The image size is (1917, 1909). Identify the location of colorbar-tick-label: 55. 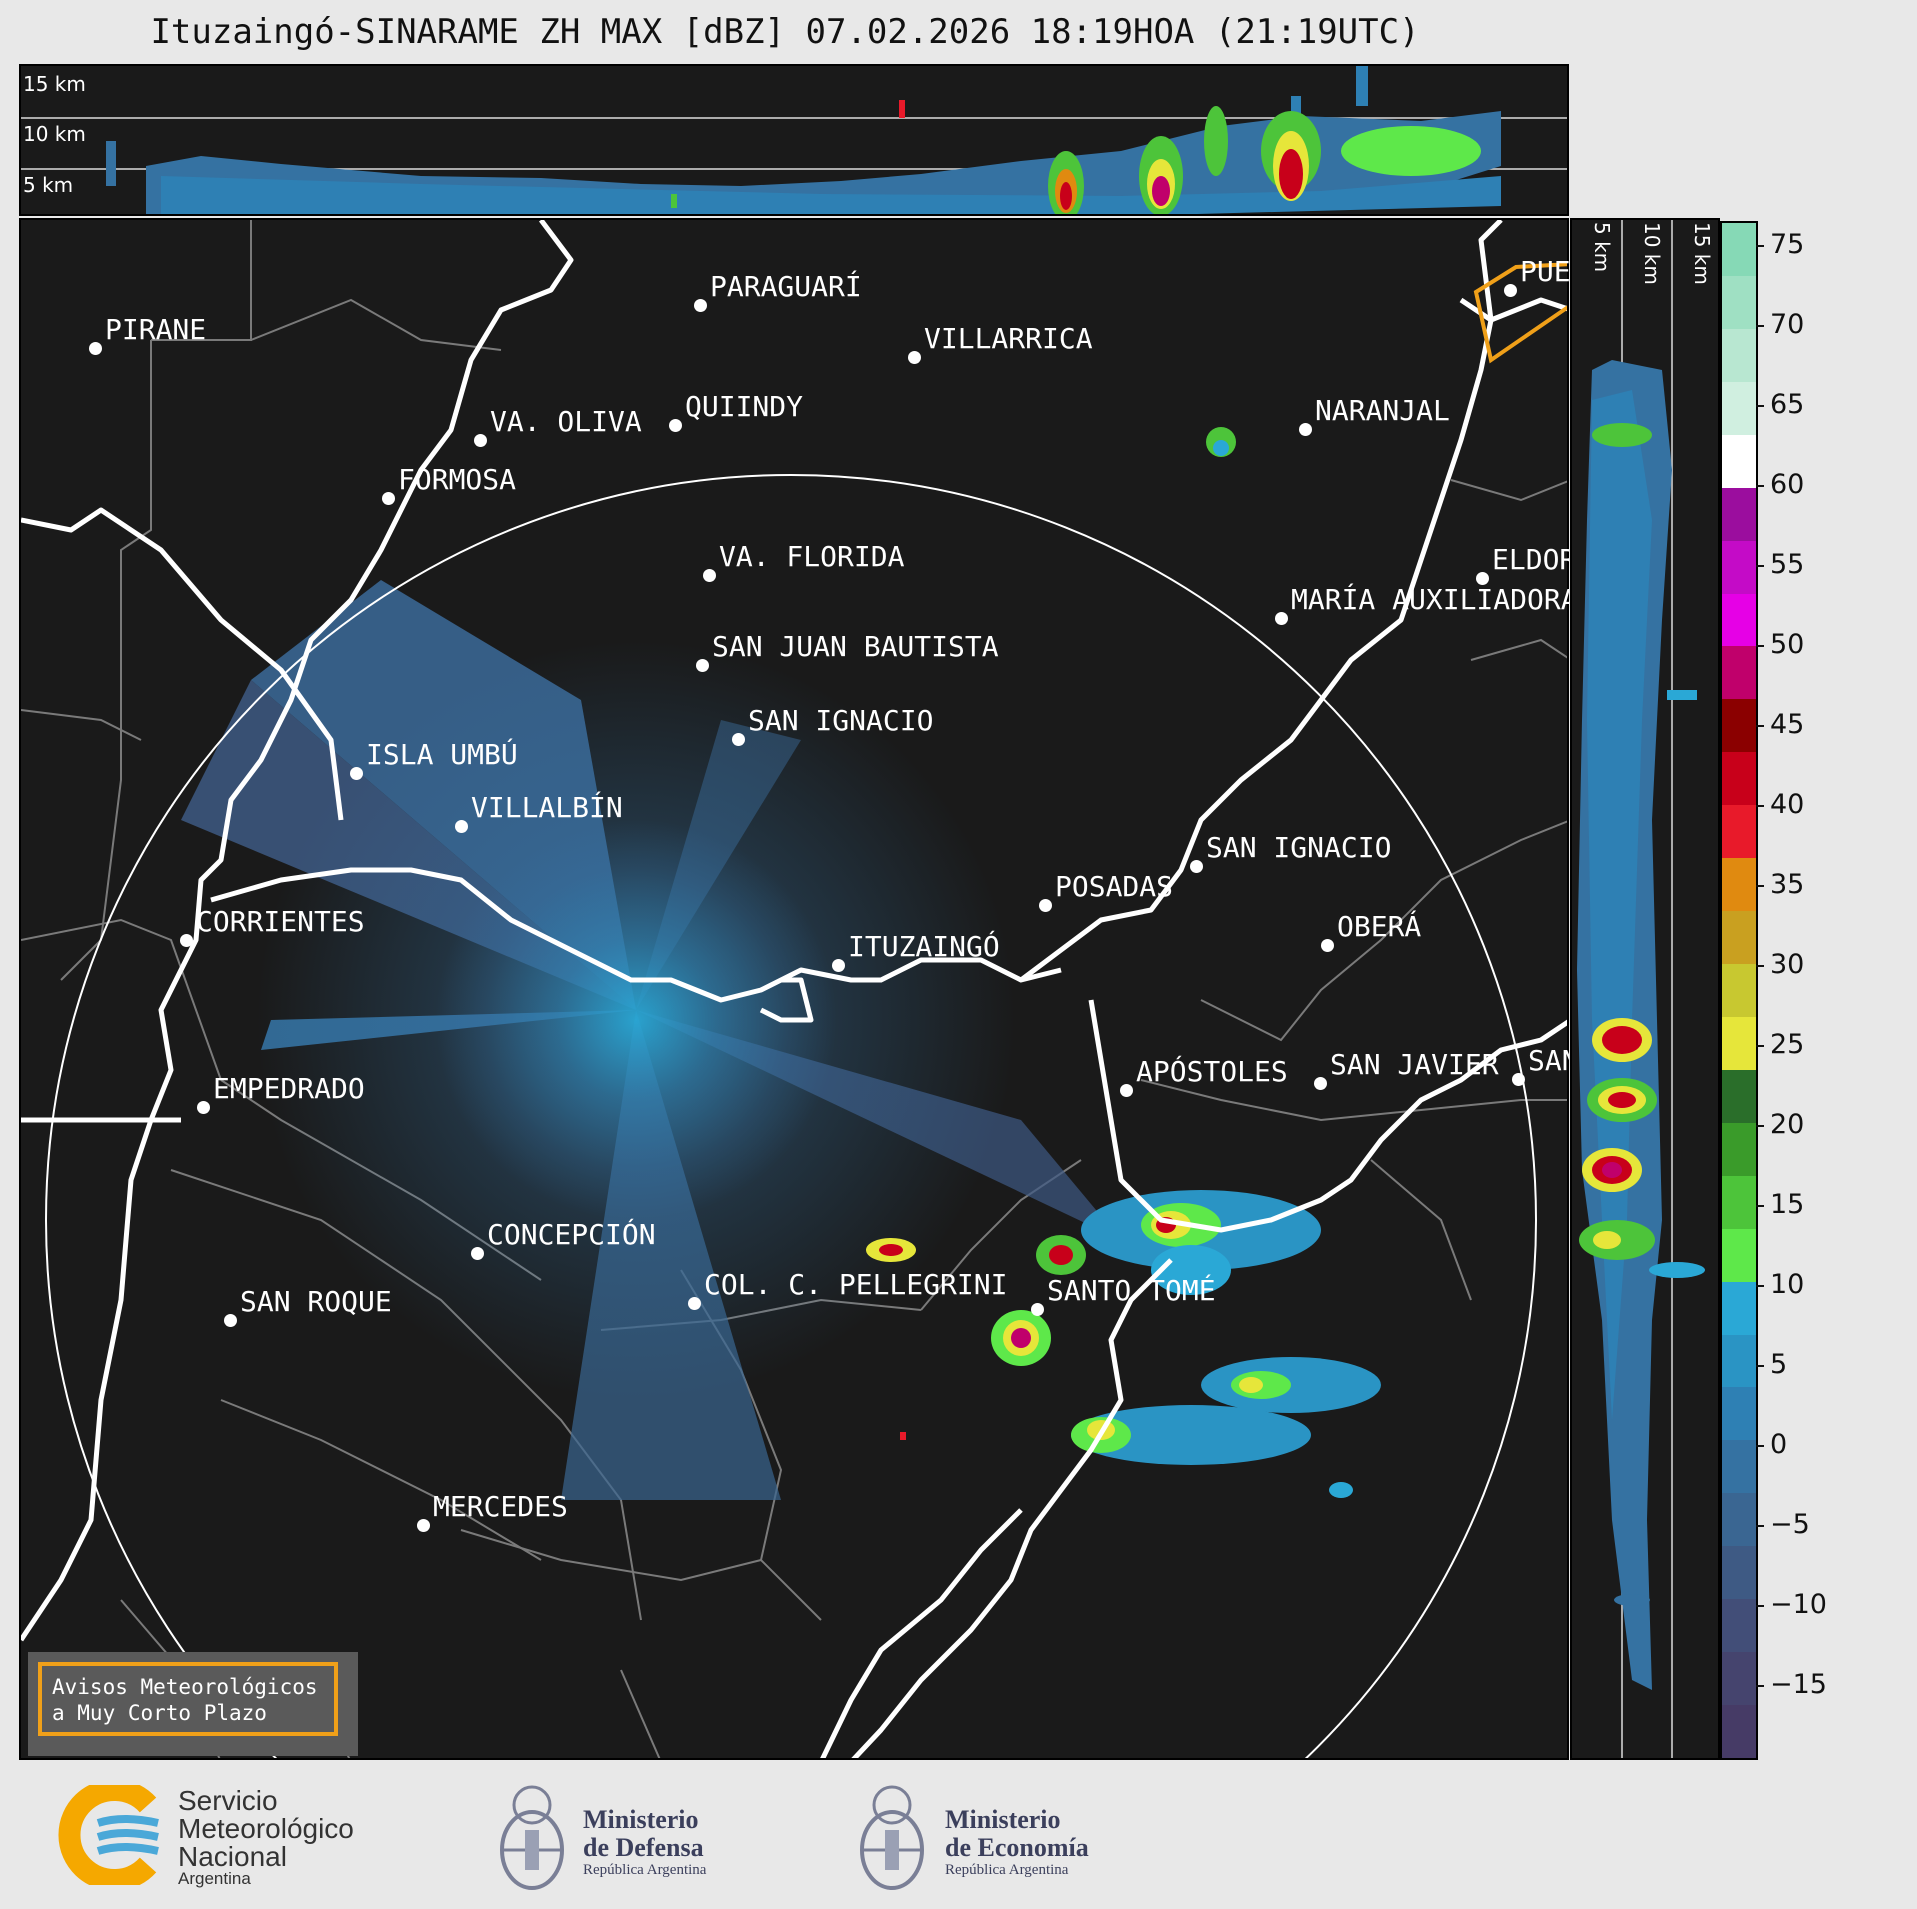
(1779, 564).